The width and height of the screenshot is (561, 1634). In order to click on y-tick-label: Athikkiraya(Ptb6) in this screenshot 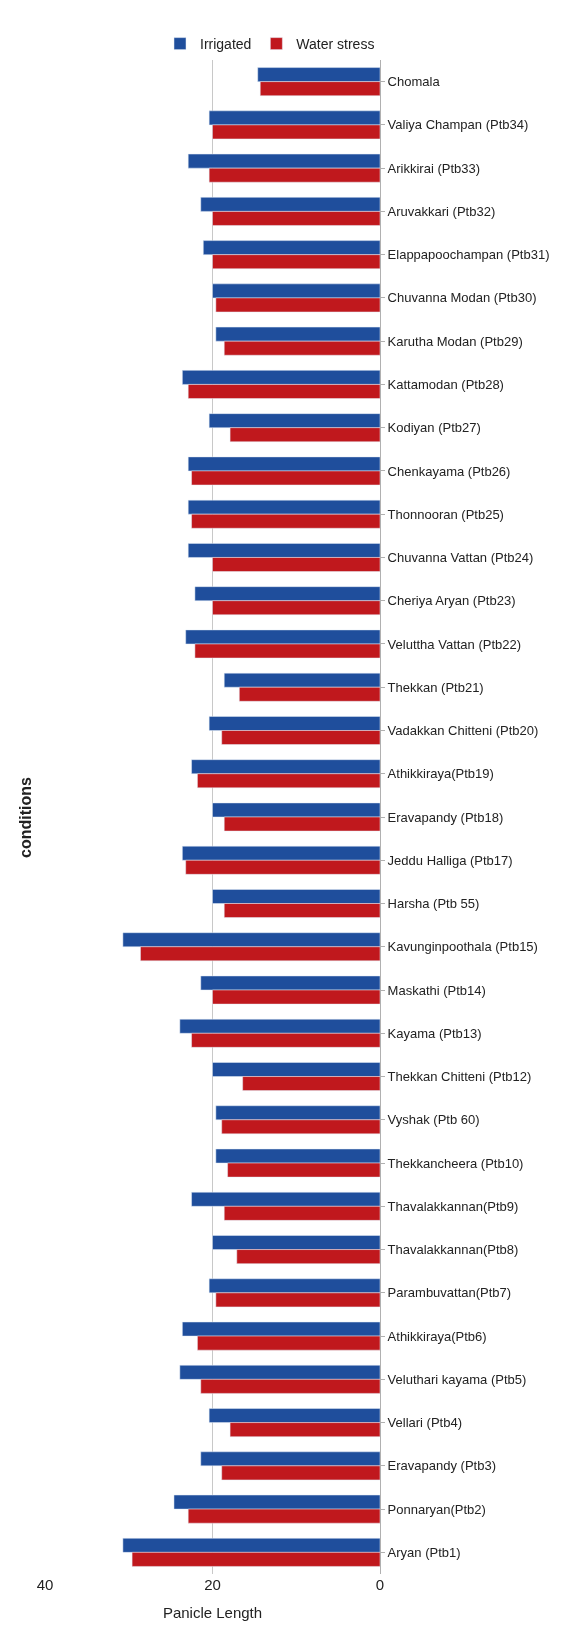, I will do `click(437, 1336)`.